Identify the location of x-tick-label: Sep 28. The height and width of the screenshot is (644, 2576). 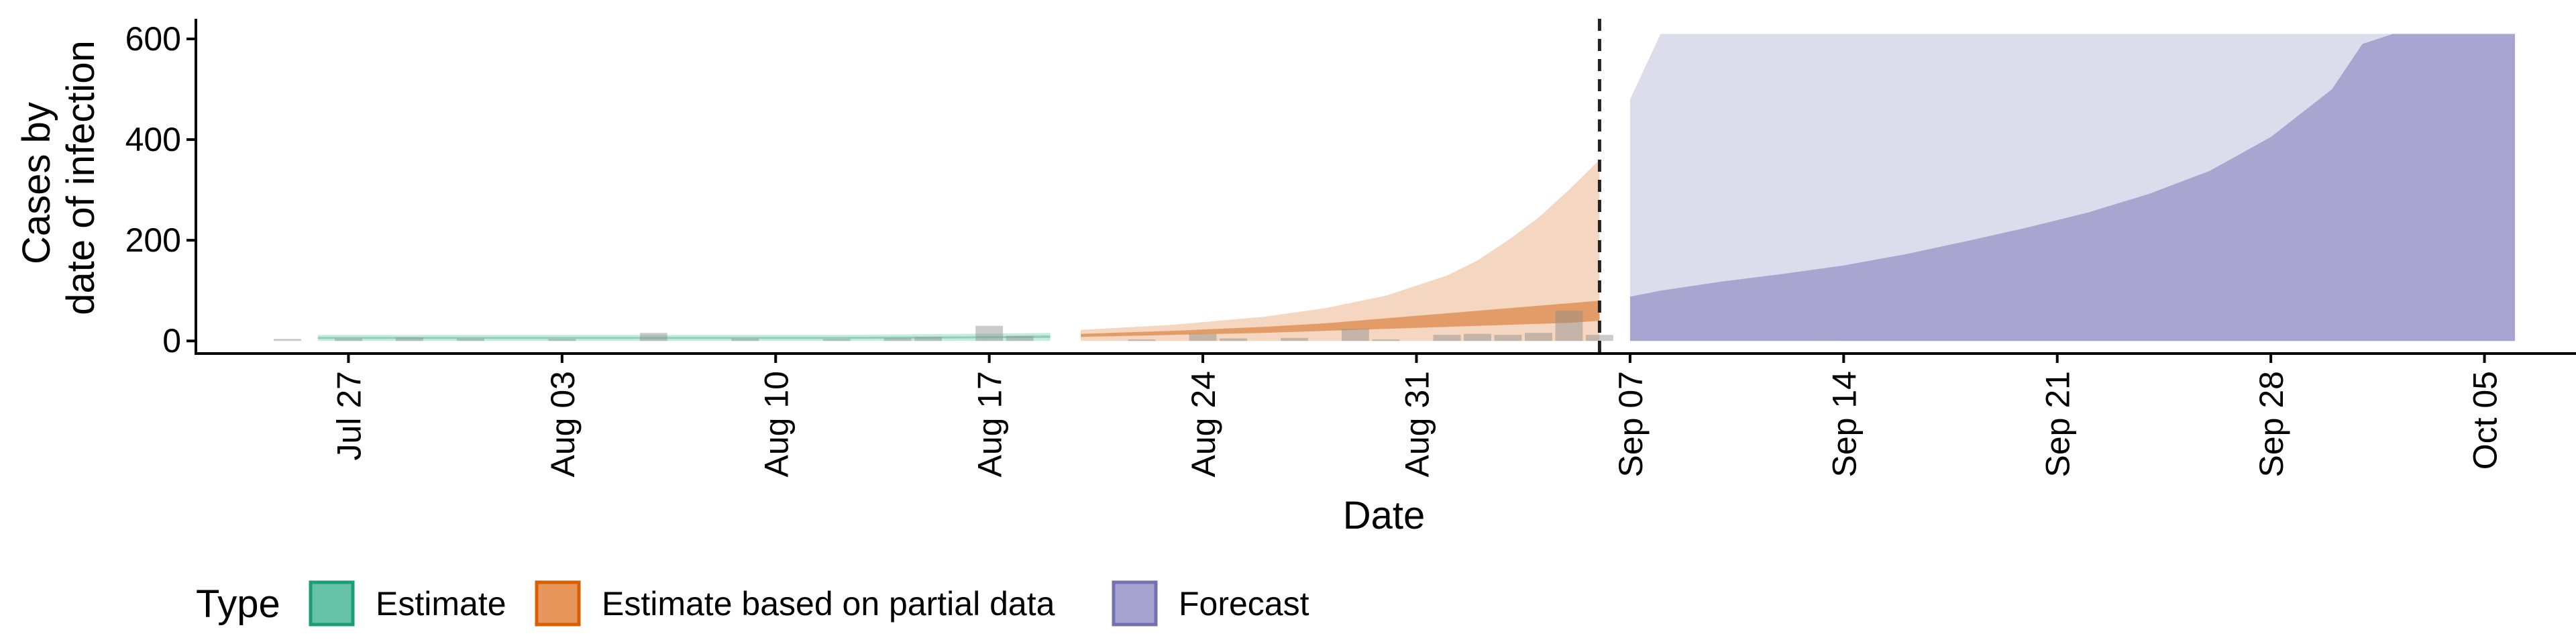
(2271, 424).